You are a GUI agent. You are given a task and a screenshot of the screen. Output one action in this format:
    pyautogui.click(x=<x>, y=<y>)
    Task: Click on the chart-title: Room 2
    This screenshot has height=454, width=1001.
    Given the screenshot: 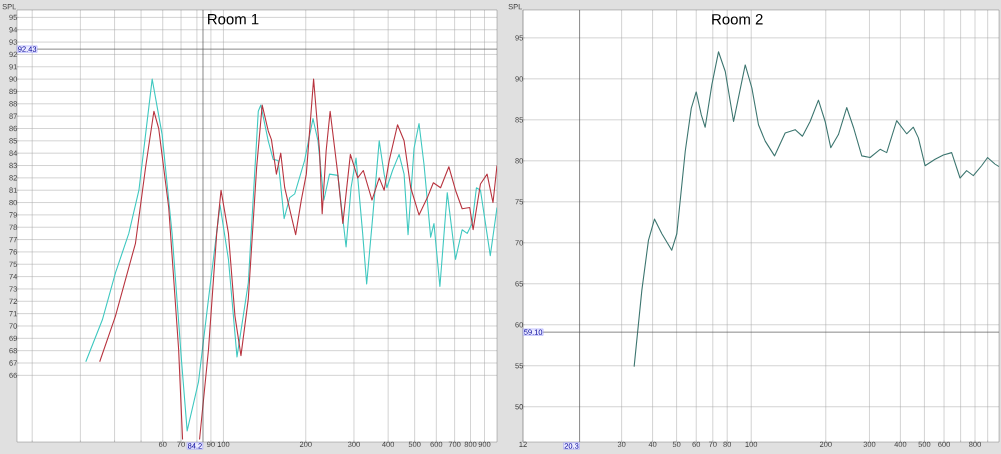 What is the action you would take?
    pyautogui.click(x=737, y=19)
    